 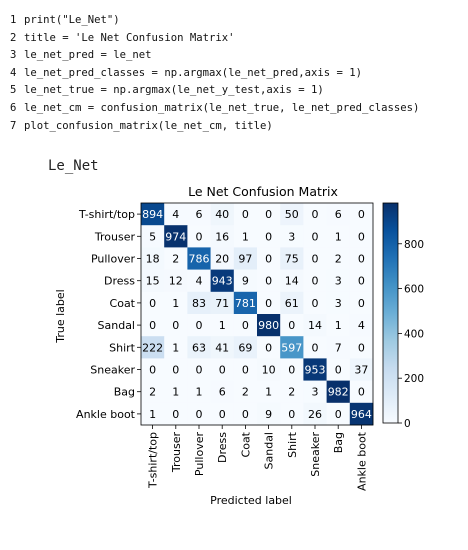 I want to click on cell-value-label: 63, so click(x=199, y=347).